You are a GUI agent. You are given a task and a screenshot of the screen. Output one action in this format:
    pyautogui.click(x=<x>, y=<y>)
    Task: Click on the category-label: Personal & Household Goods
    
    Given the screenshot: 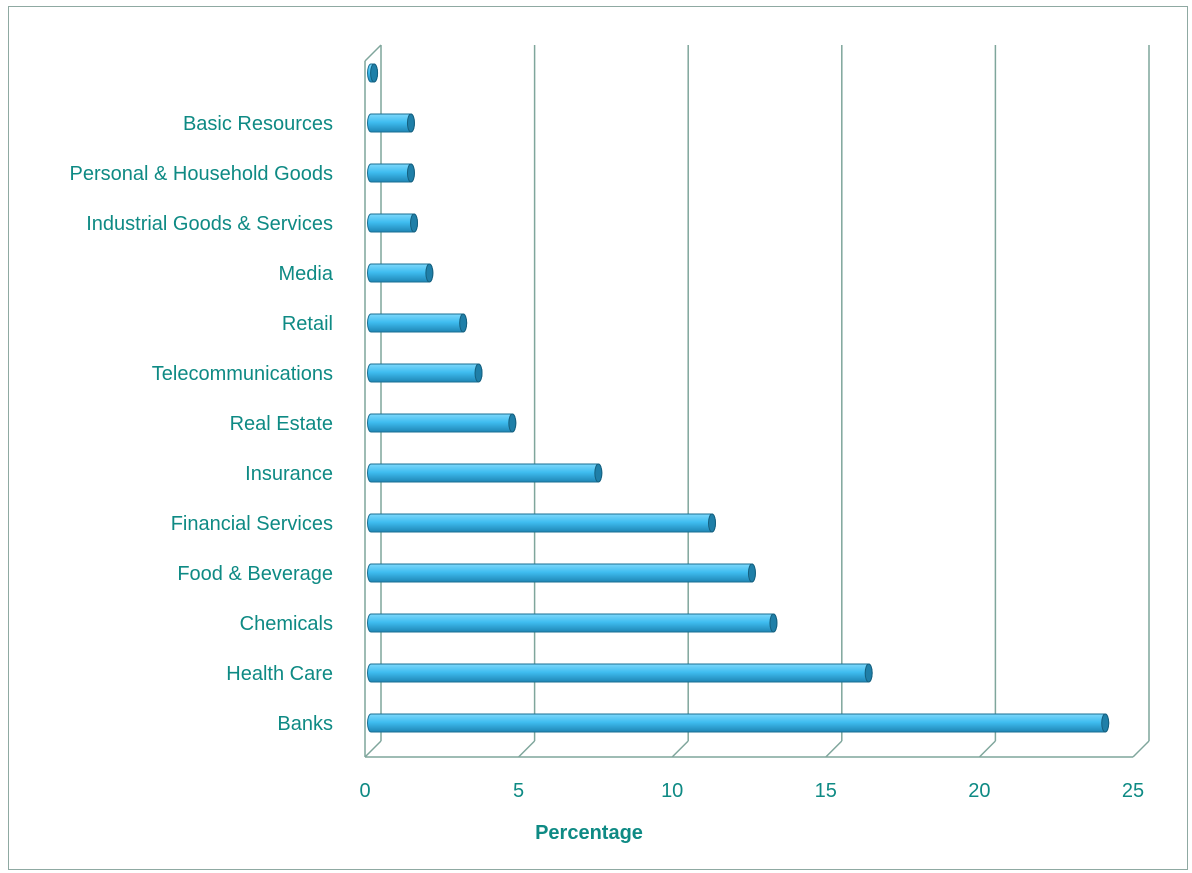 What is the action you would take?
    pyautogui.click(x=202, y=174)
    